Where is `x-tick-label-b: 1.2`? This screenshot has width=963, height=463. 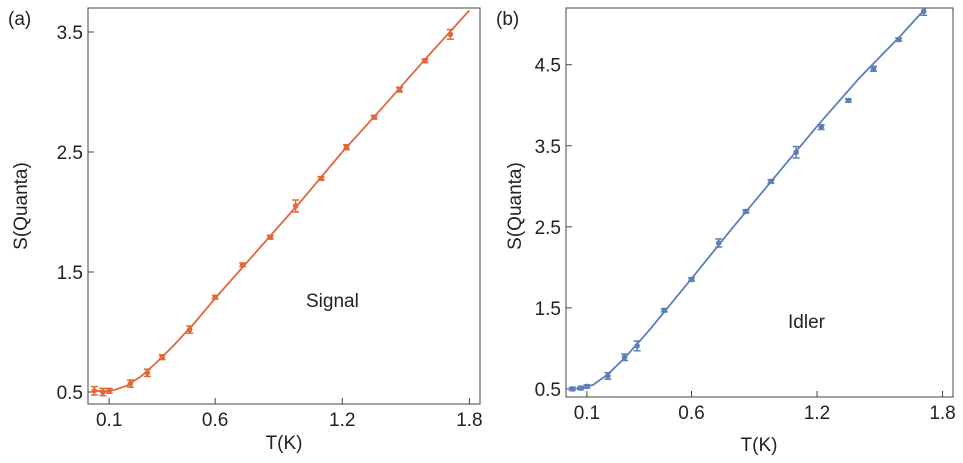
x-tick-label-b: 1.2 is located at coordinates (817, 413).